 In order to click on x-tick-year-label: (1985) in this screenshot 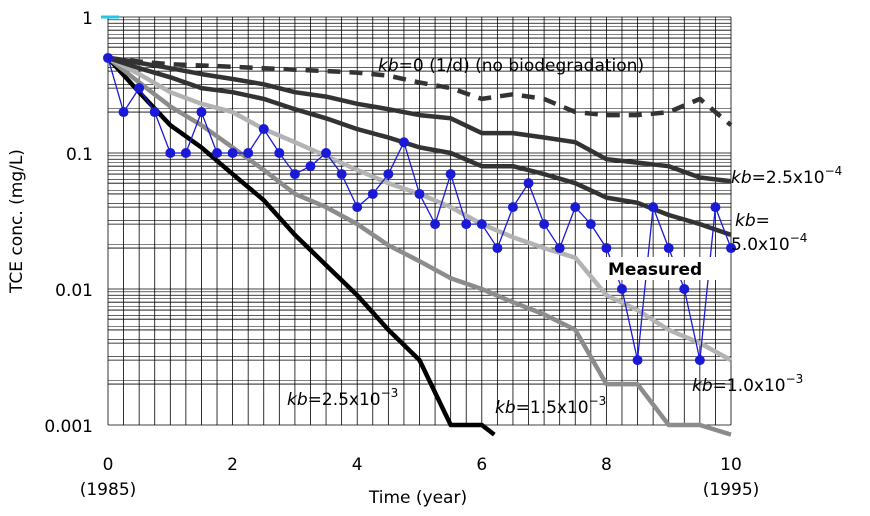, I will do `click(108, 490)`.